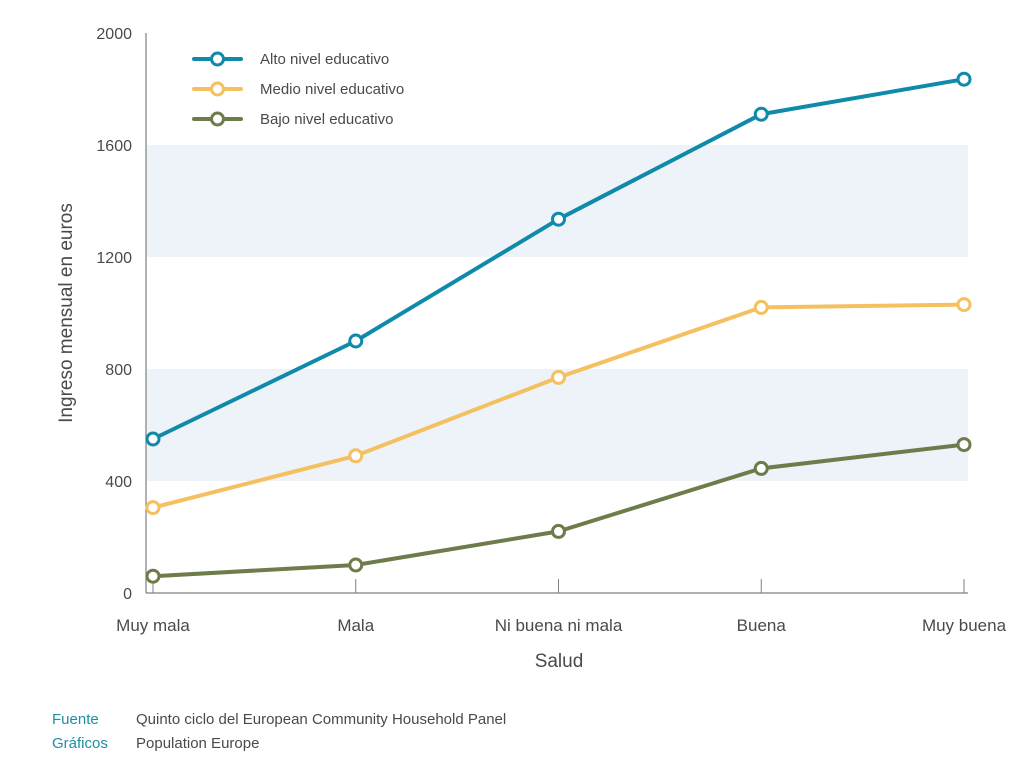  What do you see at coordinates (114, 258) in the screenshot?
I see `y-tick-label: 1200` at bounding box center [114, 258].